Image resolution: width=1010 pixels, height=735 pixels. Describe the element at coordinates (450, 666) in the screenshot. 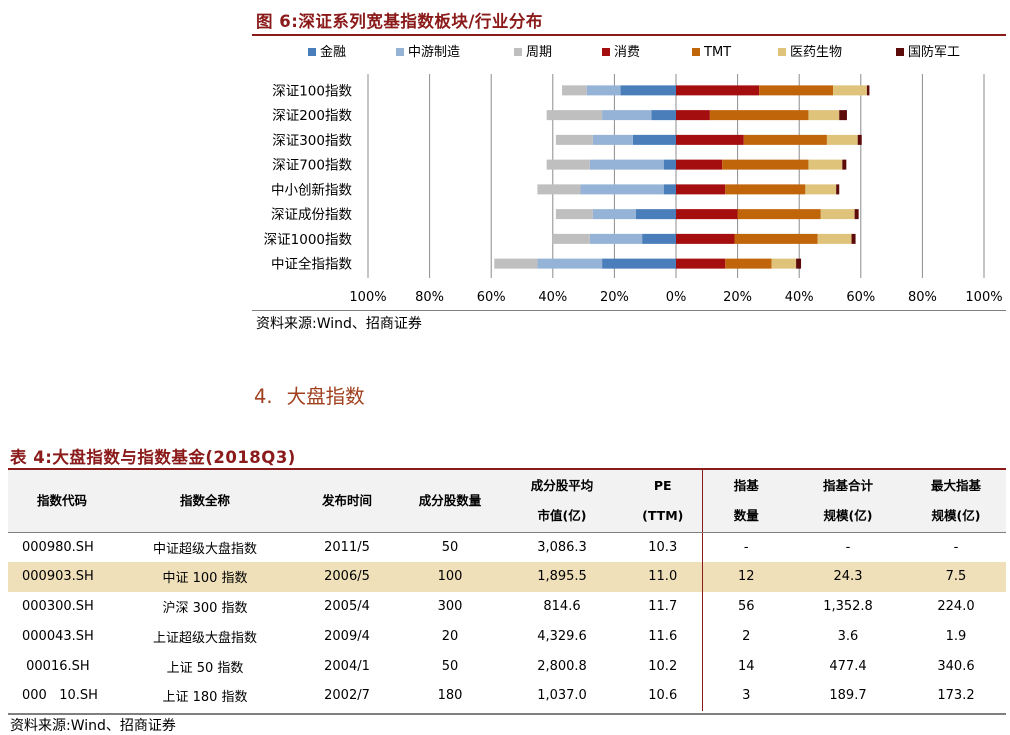

I see `cell-count: 50` at that location.